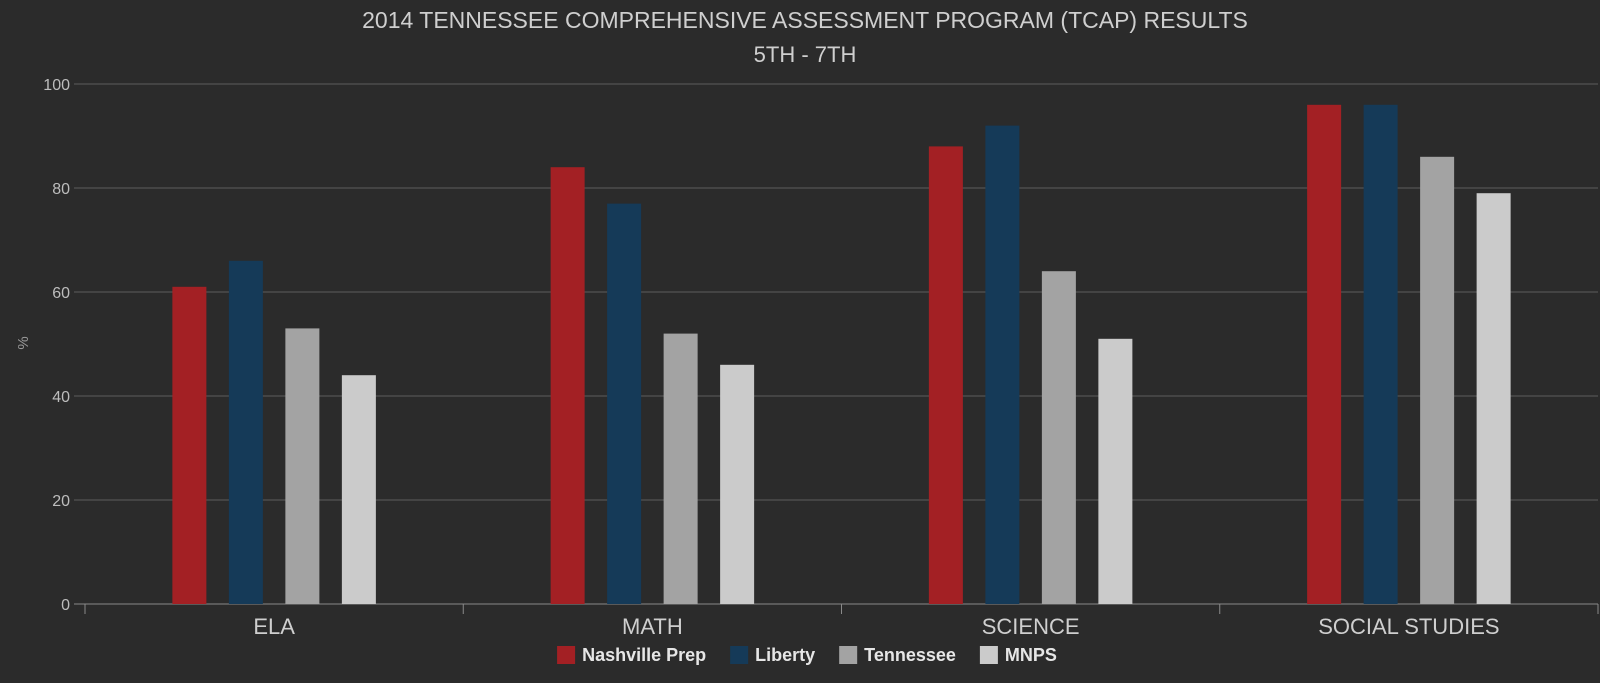 This screenshot has height=683, width=1600. Describe the element at coordinates (61, 189) in the screenshot. I see `y-tick-label: 80` at that location.